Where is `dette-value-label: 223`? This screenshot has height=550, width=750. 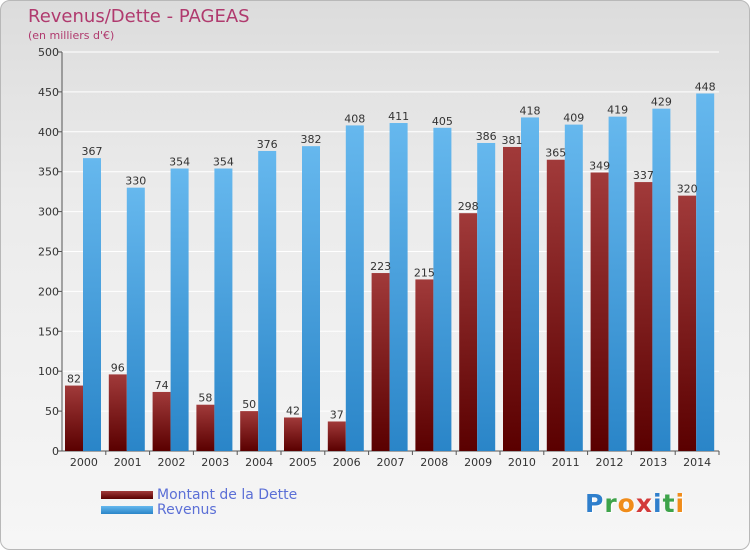
dette-value-label: 223 is located at coordinates (380, 266).